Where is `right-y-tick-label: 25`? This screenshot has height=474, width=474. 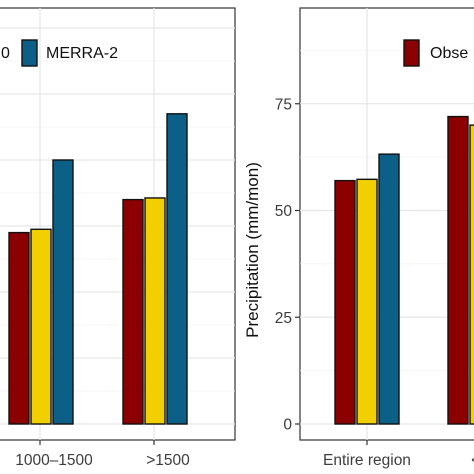 right-y-tick-label: 25 is located at coordinates (283, 318).